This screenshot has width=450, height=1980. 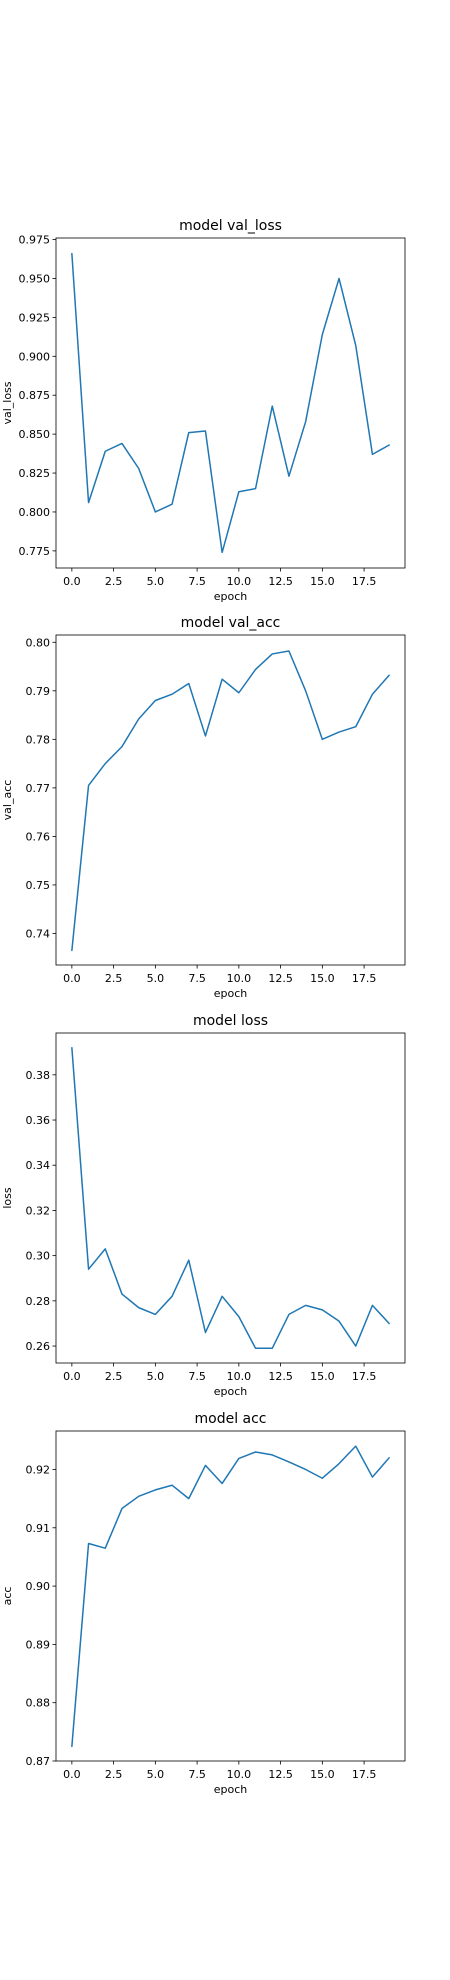 I want to click on y-tick-label: 0.950, so click(x=35, y=278).